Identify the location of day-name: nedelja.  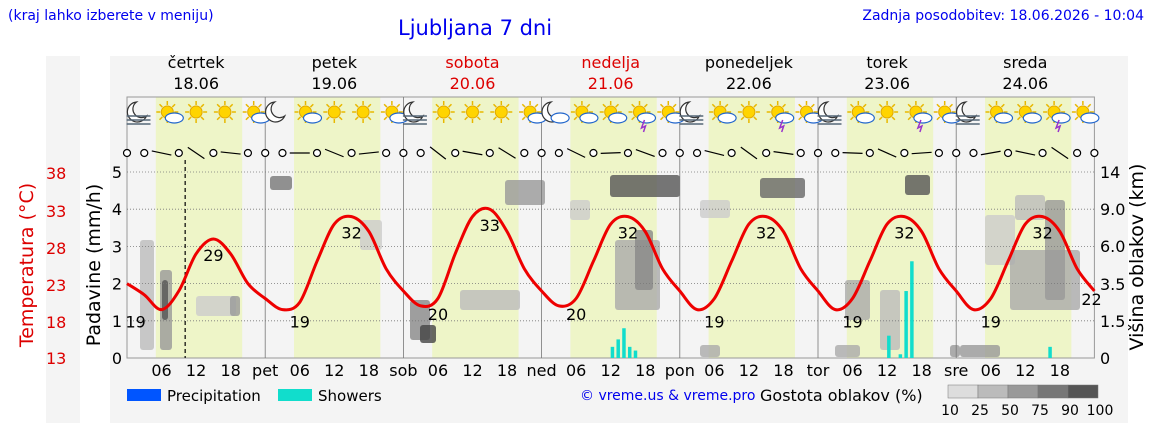
(610, 62).